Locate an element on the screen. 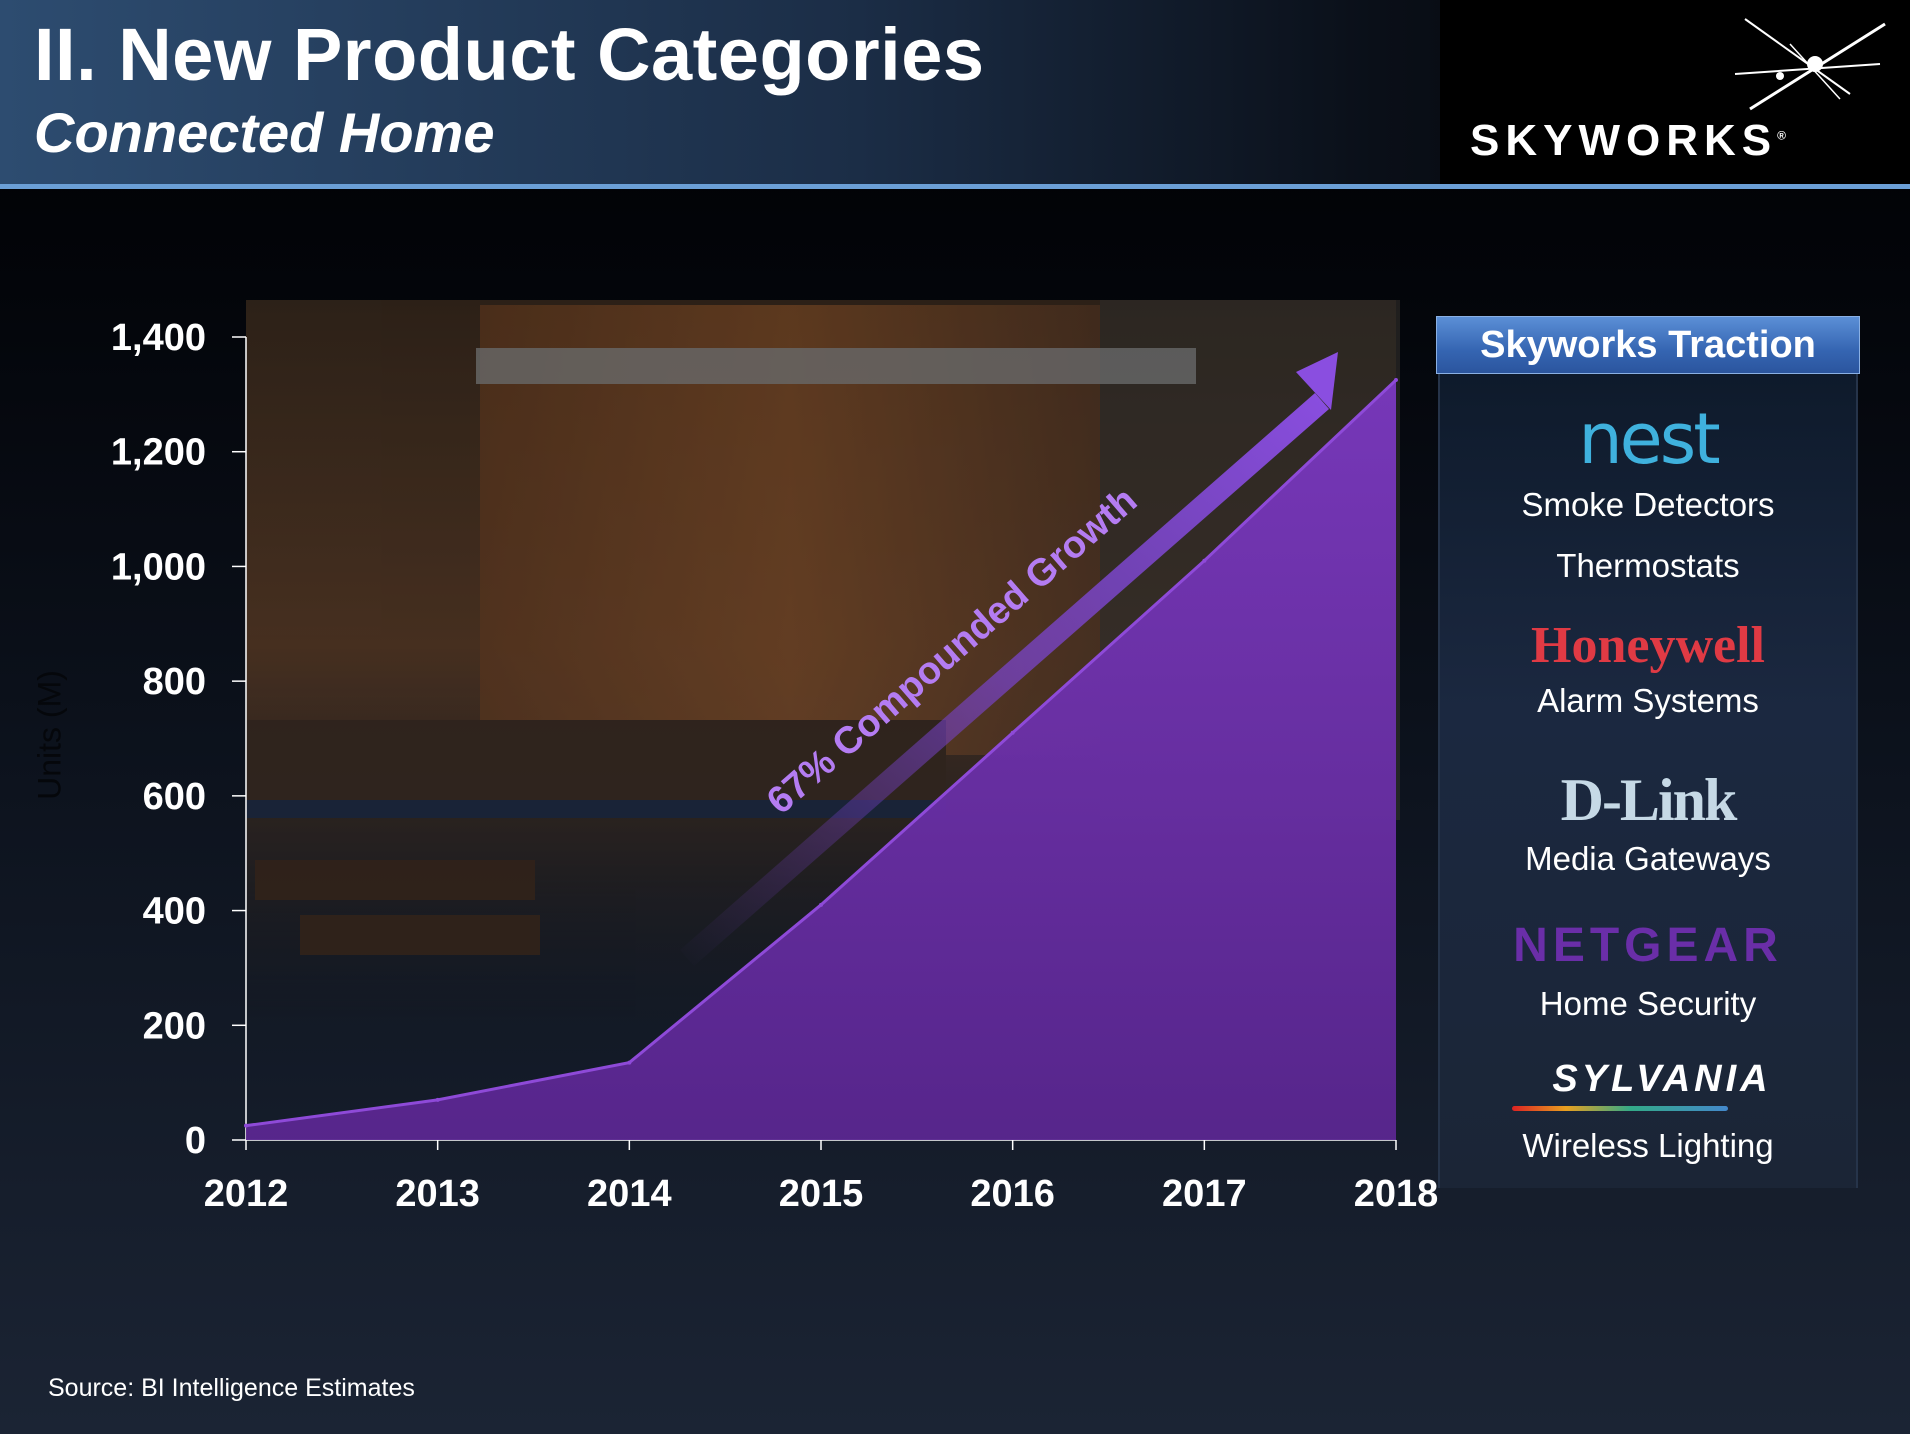 This screenshot has width=1910, height=1434. y-tick-label: 1,200 is located at coordinates (158, 453).